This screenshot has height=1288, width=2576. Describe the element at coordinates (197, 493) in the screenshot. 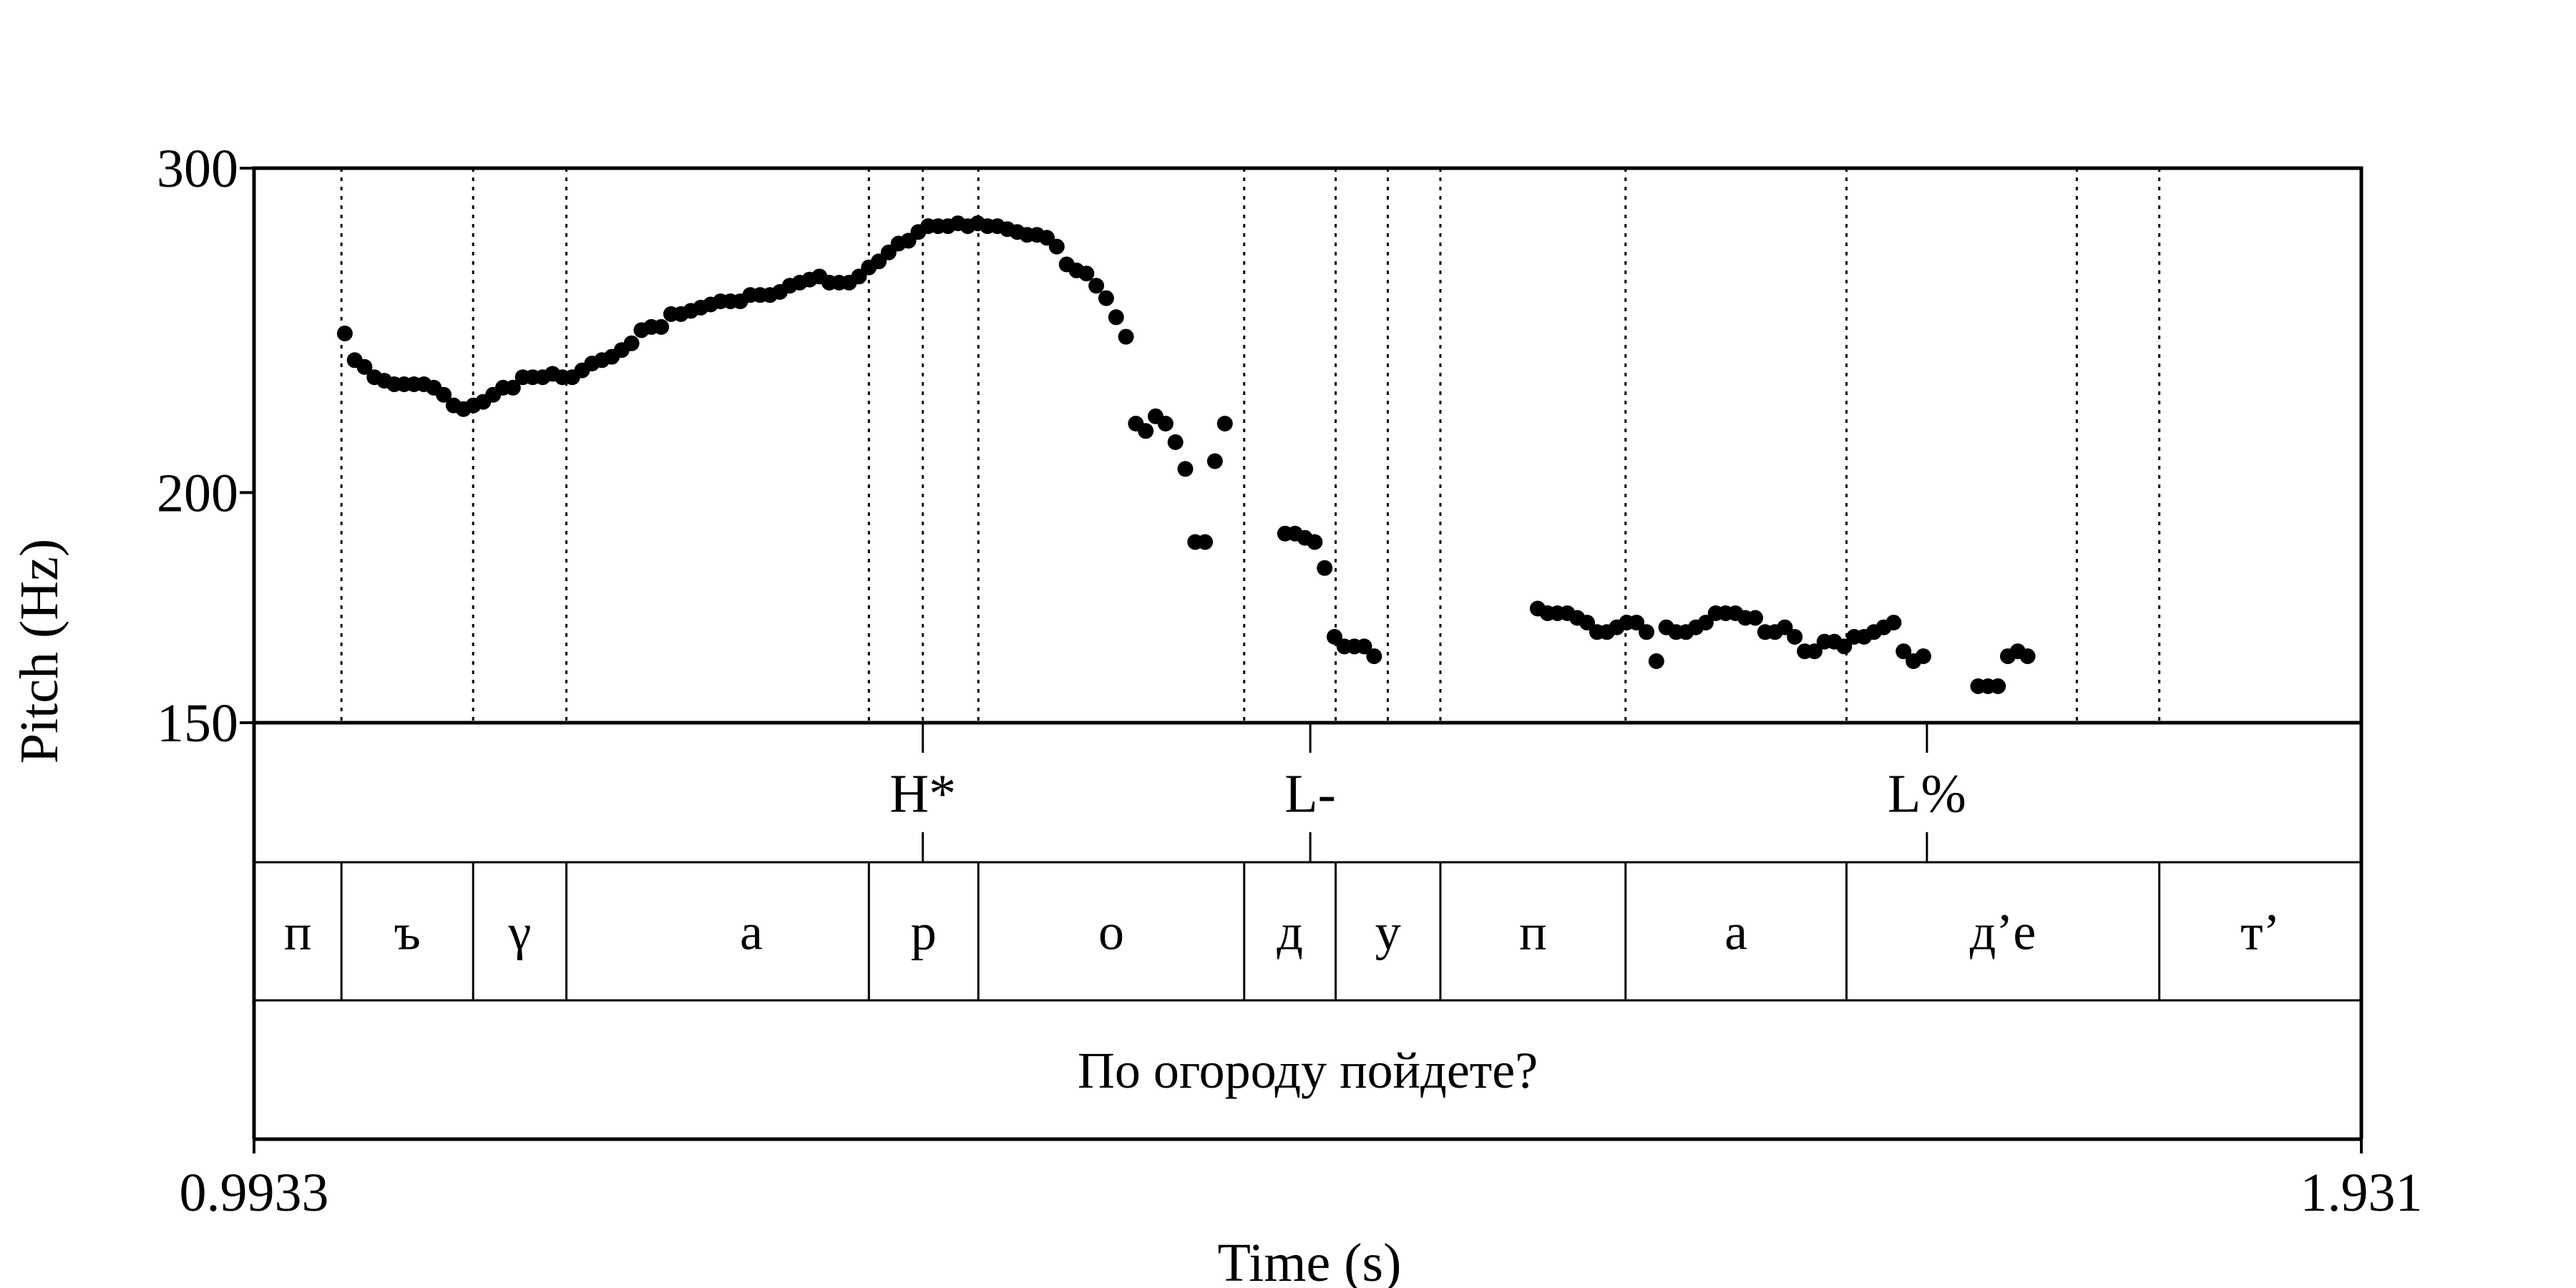

I see `y-tick-label-1: 200` at that location.